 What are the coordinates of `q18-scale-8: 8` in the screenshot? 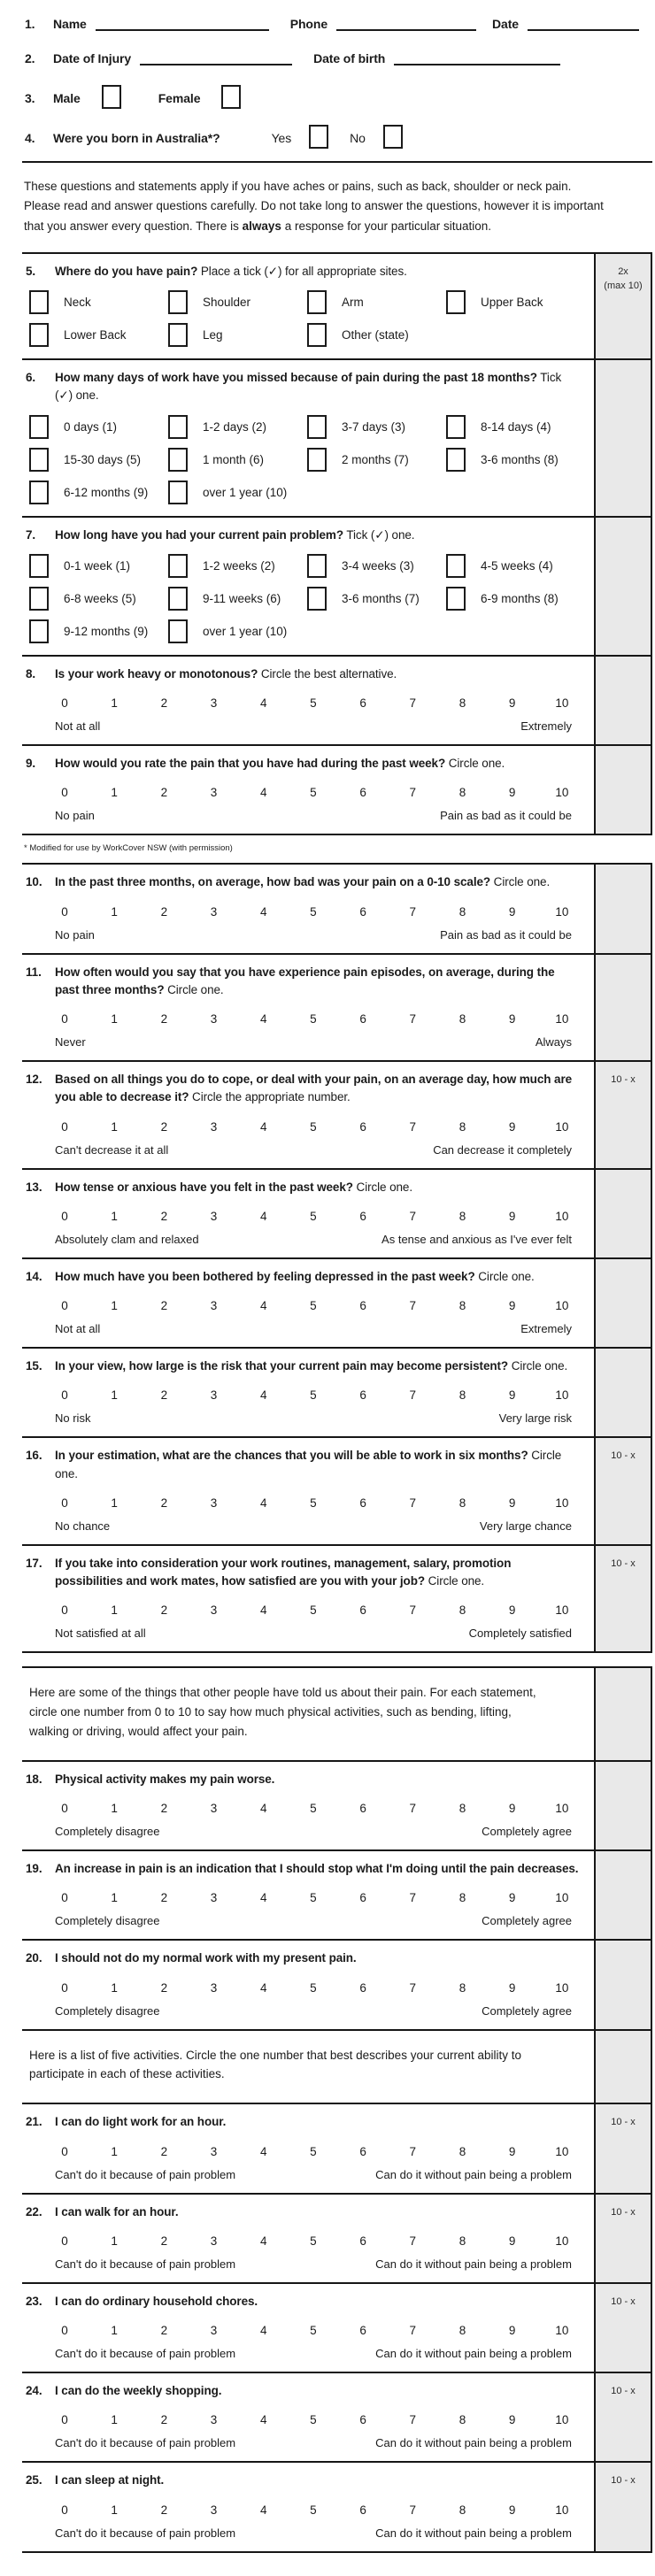 It's located at (462, 1809).